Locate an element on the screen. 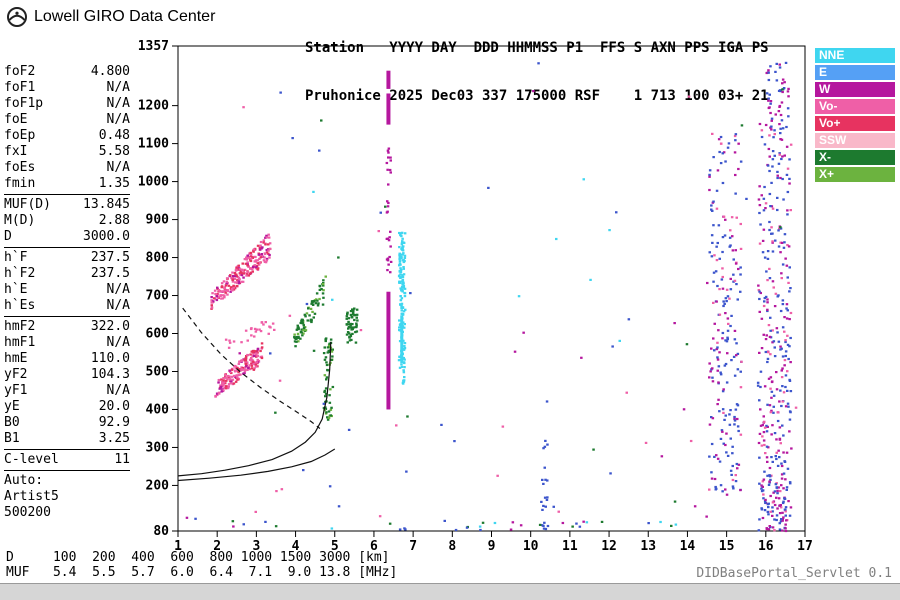  param-row: B1 3.25 is located at coordinates (67, 439).